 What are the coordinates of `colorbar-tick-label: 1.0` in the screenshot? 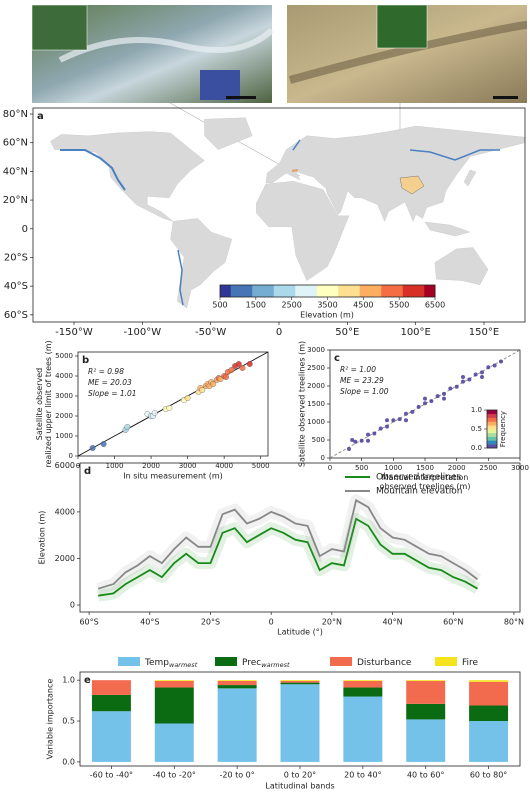 It's located at (476, 410).